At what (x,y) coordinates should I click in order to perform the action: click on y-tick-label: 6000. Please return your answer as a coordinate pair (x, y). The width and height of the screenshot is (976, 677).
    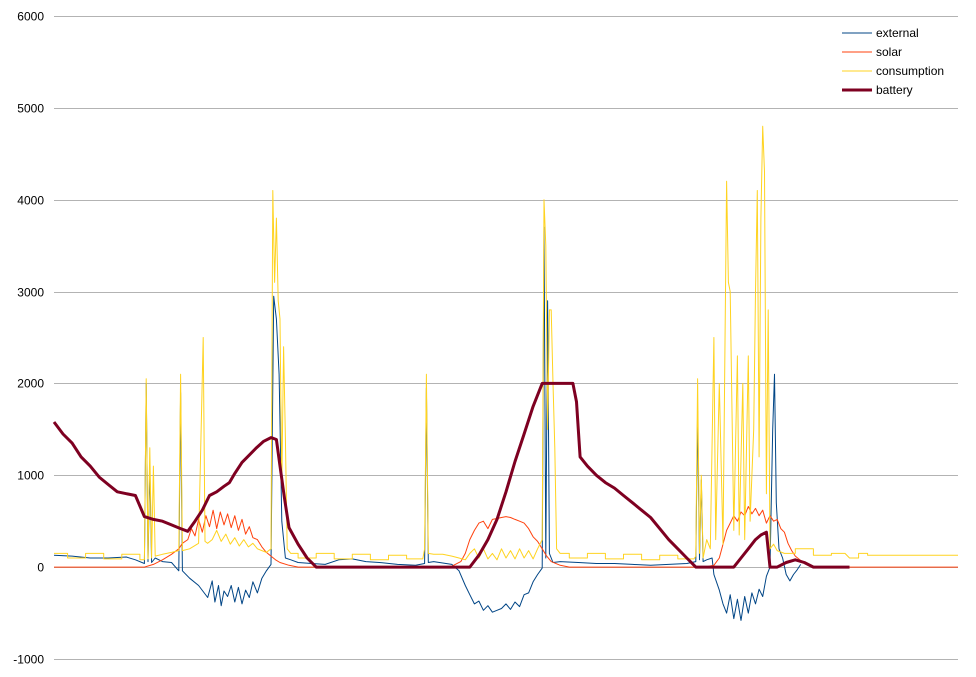
    Looking at the image, I should click on (30, 17).